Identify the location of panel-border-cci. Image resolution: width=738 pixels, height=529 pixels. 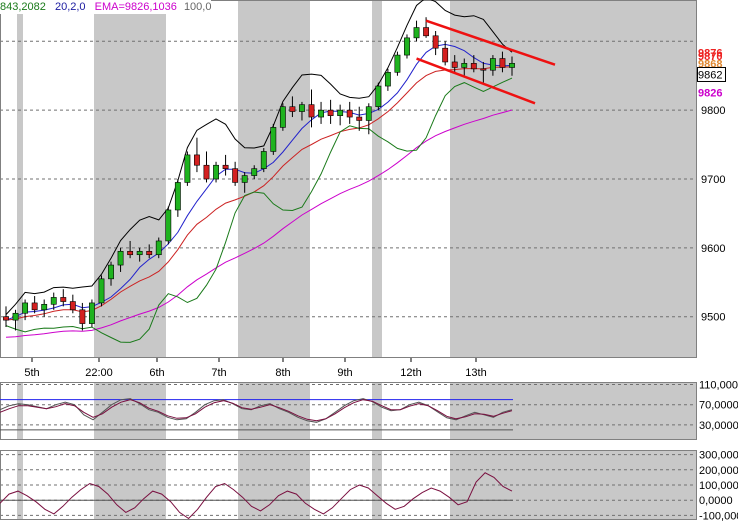
(348, 485).